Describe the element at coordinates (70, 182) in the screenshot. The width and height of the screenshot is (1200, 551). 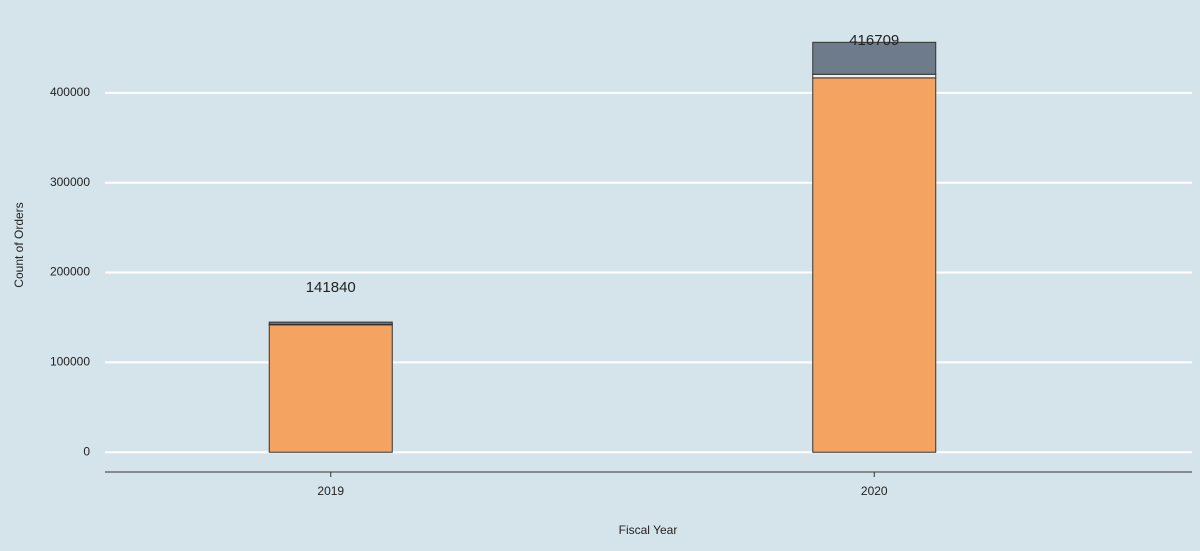
I see `y-tick-label: 300000` at that location.